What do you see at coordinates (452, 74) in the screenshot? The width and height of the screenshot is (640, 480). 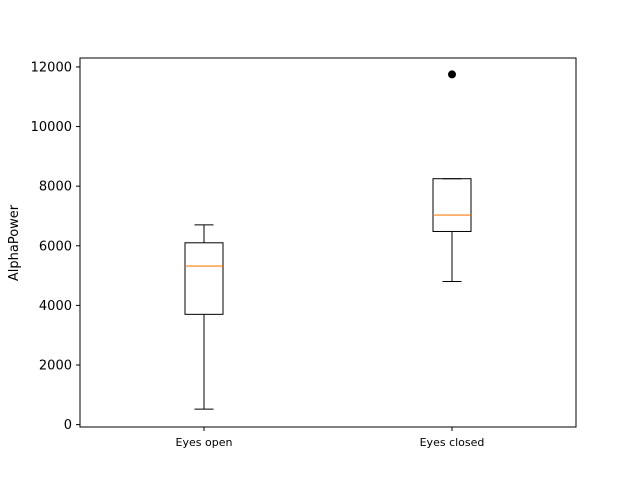 I see `outlier-point` at bounding box center [452, 74].